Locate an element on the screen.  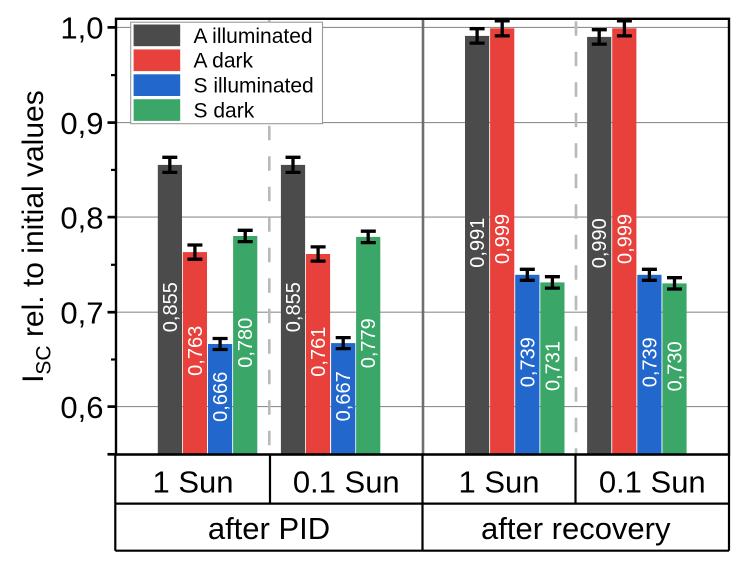
svg-text: 0,9 is located at coordinates (81, 123).